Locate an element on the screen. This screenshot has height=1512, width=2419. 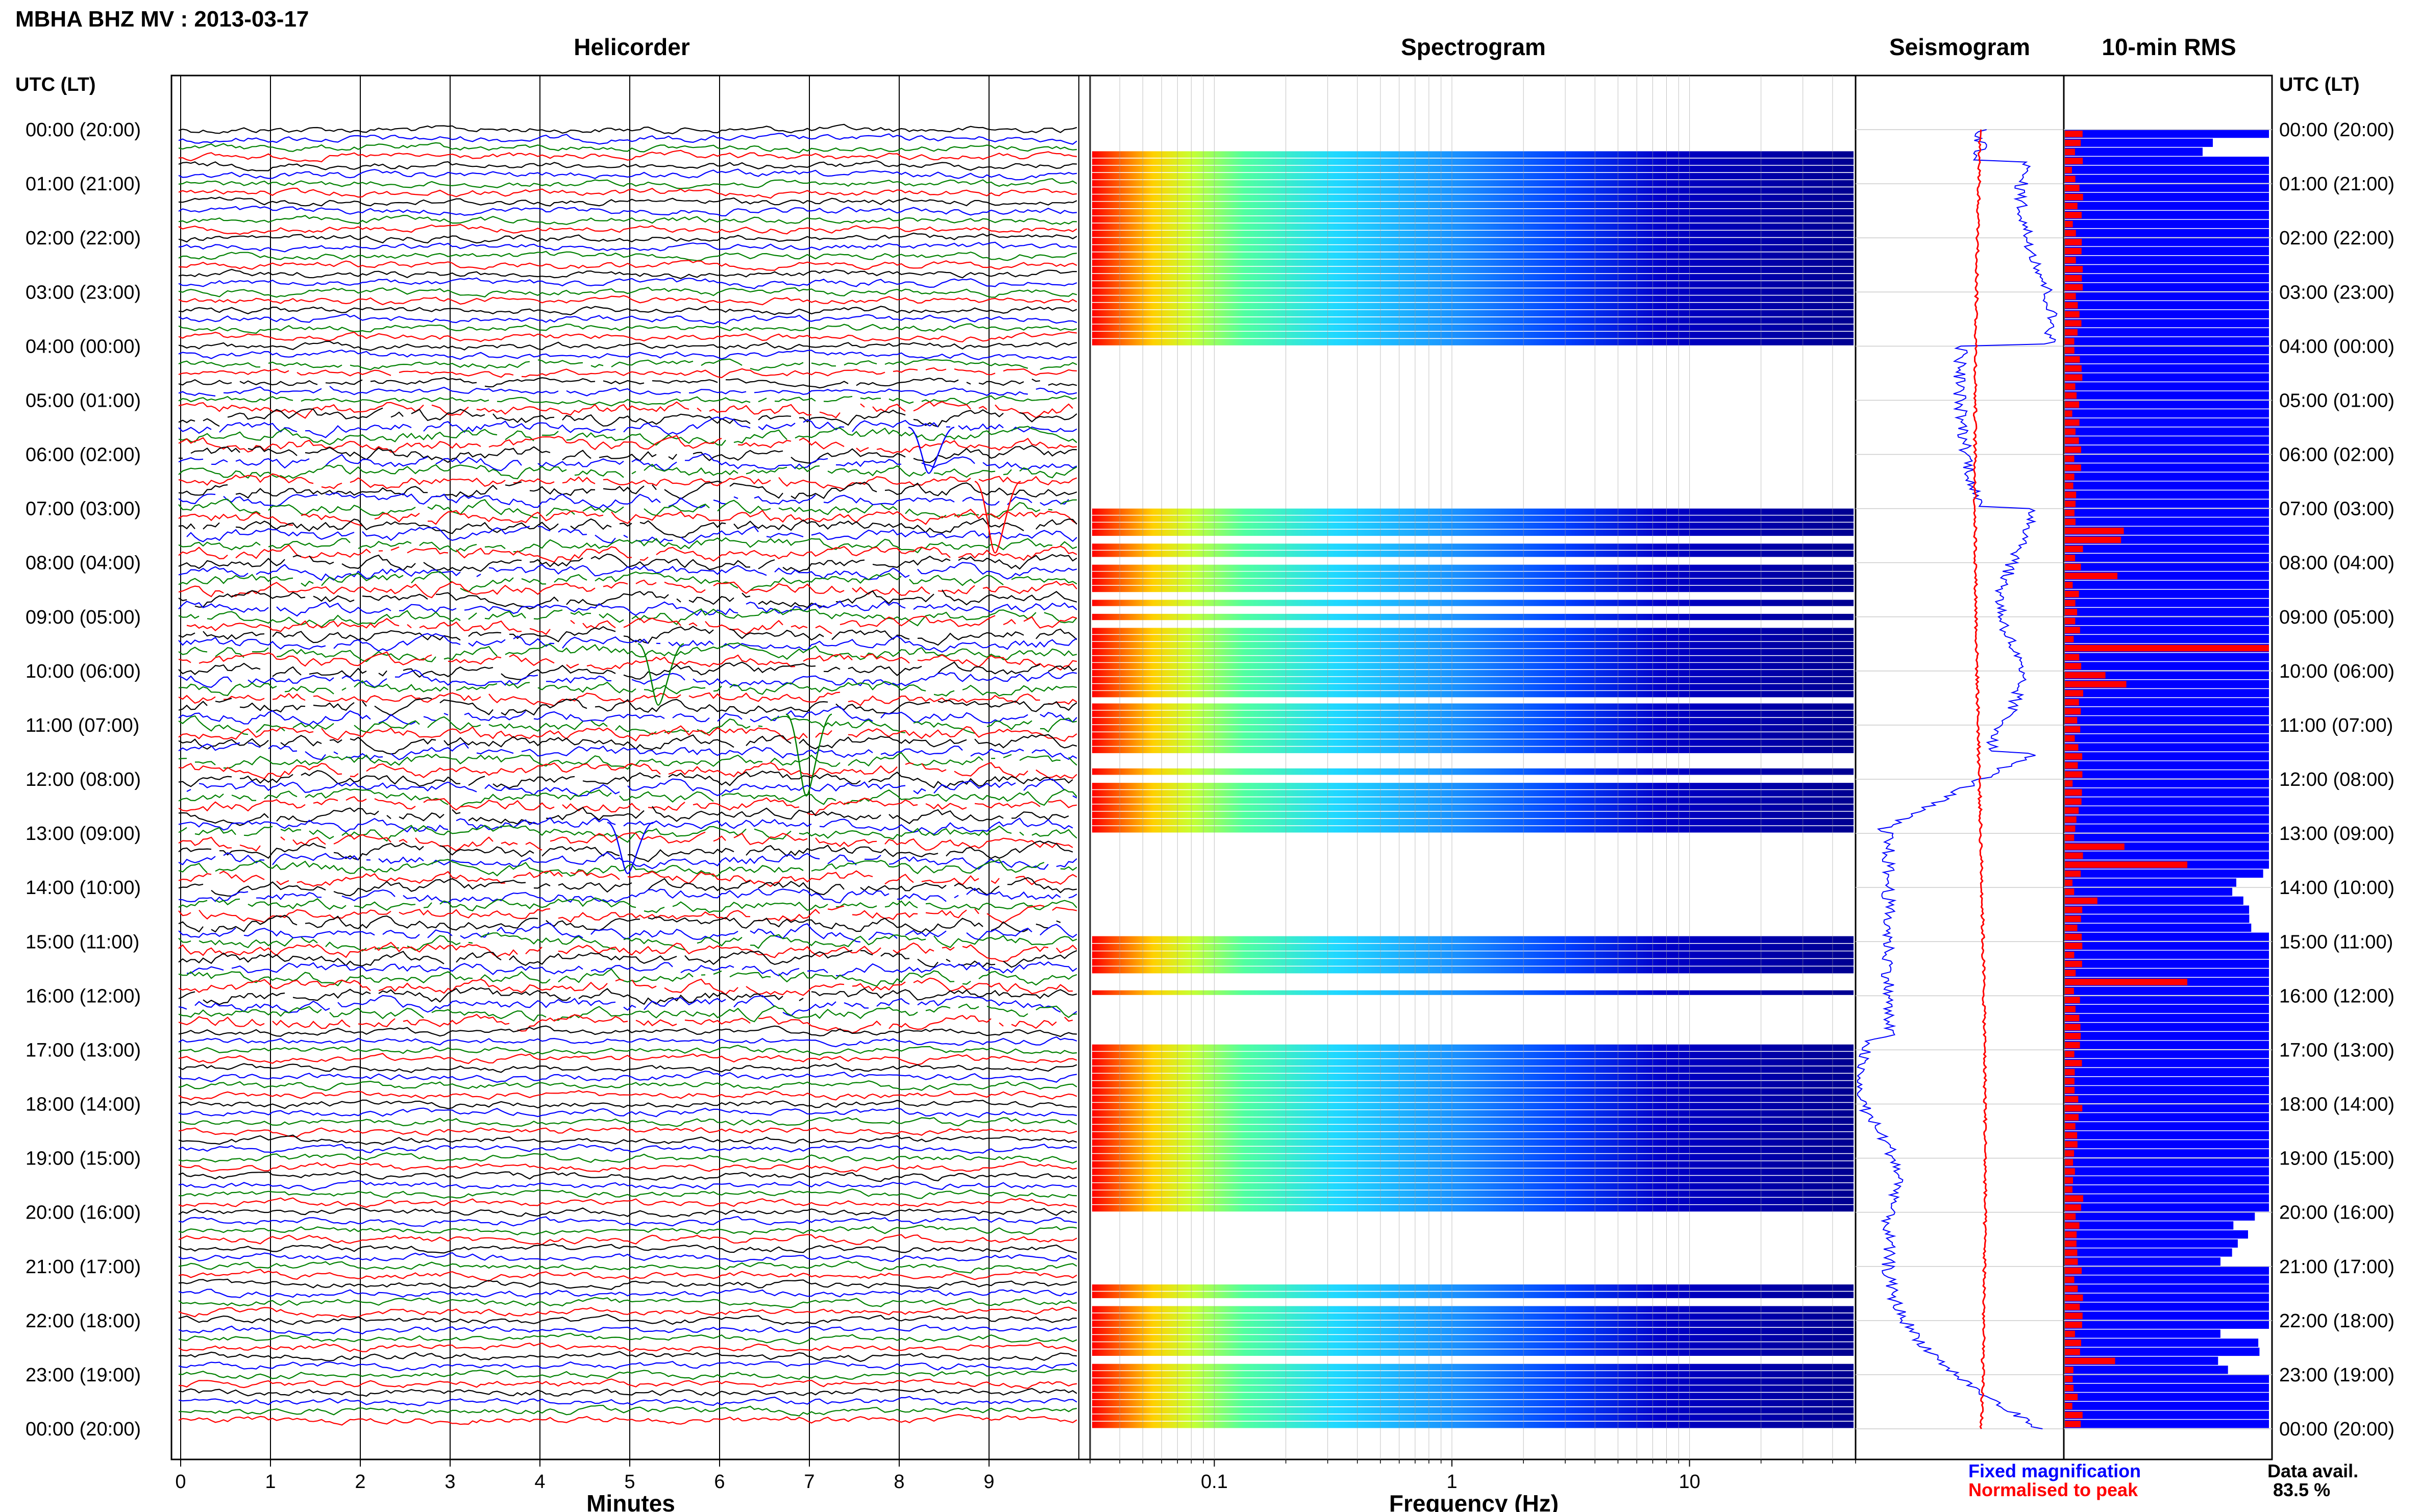
time-label-right: 05:00 (01:00) is located at coordinates (2337, 400).